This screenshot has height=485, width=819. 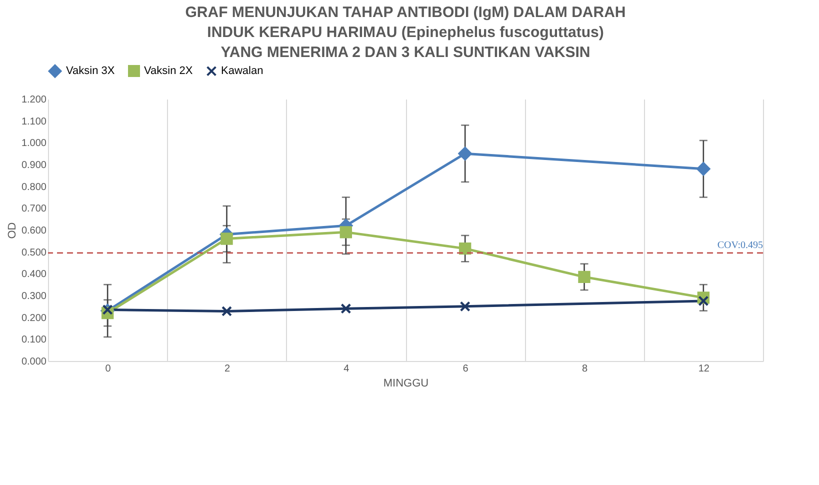 What do you see at coordinates (91, 71) in the screenshot?
I see `legend-label: Vaksin 3X` at bounding box center [91, 71].